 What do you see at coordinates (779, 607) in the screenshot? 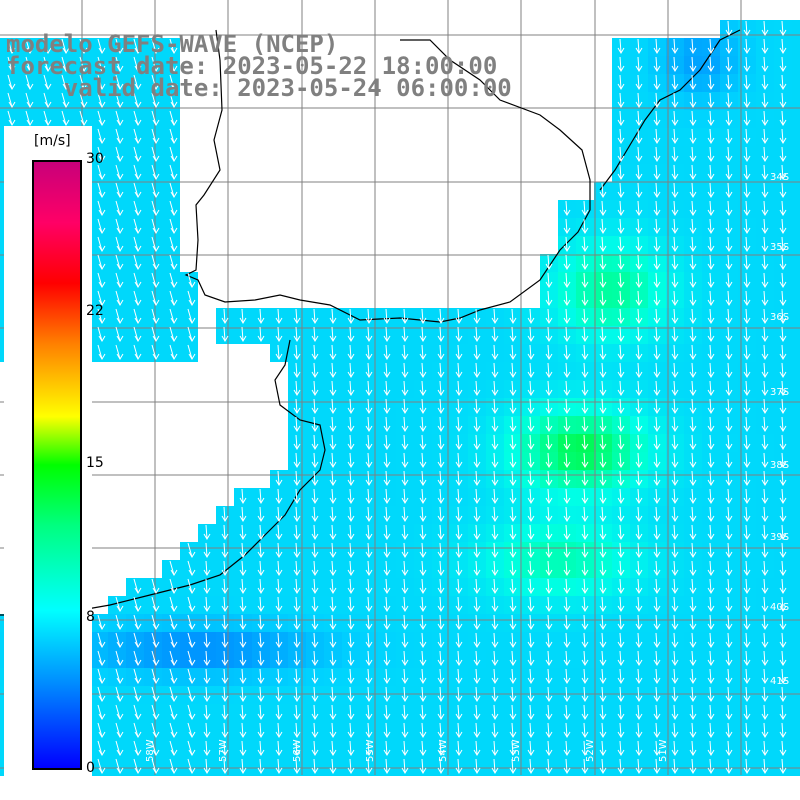
I see `latitude-label: 40S` at bounding box center [779, 607].